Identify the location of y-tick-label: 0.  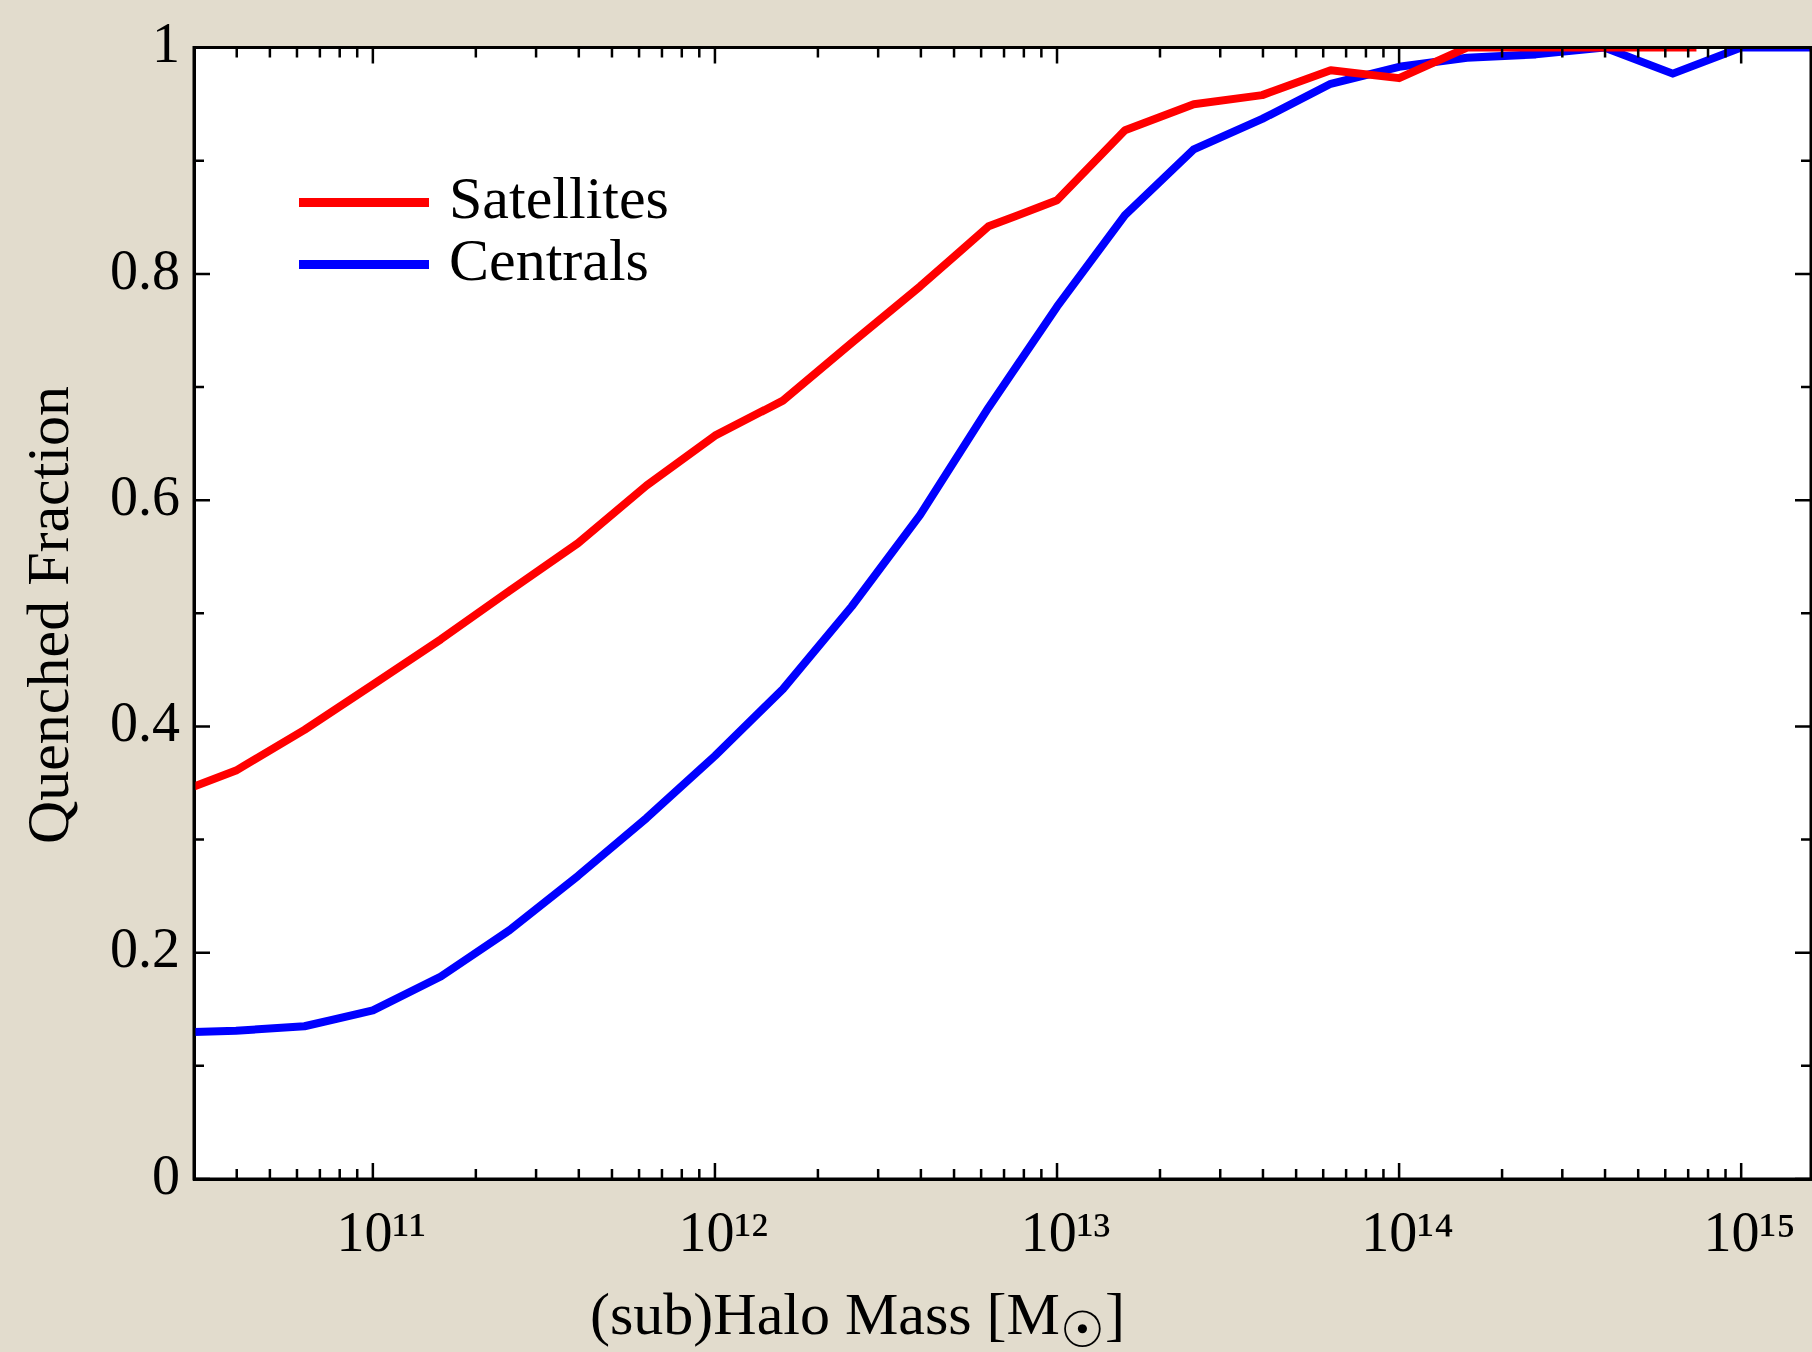
(166, 1174).